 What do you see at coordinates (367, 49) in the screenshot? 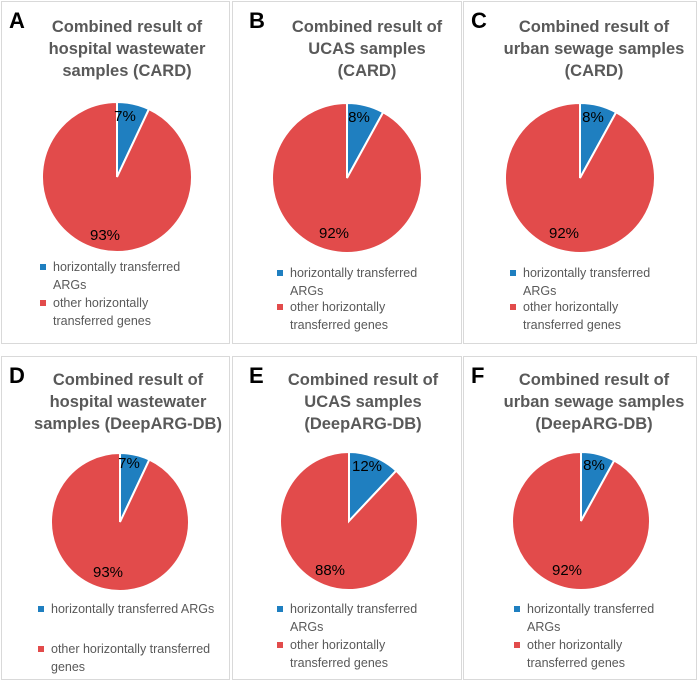
I see `chart-title: Combined result of UCAS samples (CARD)` at bounding box center [367, 49].